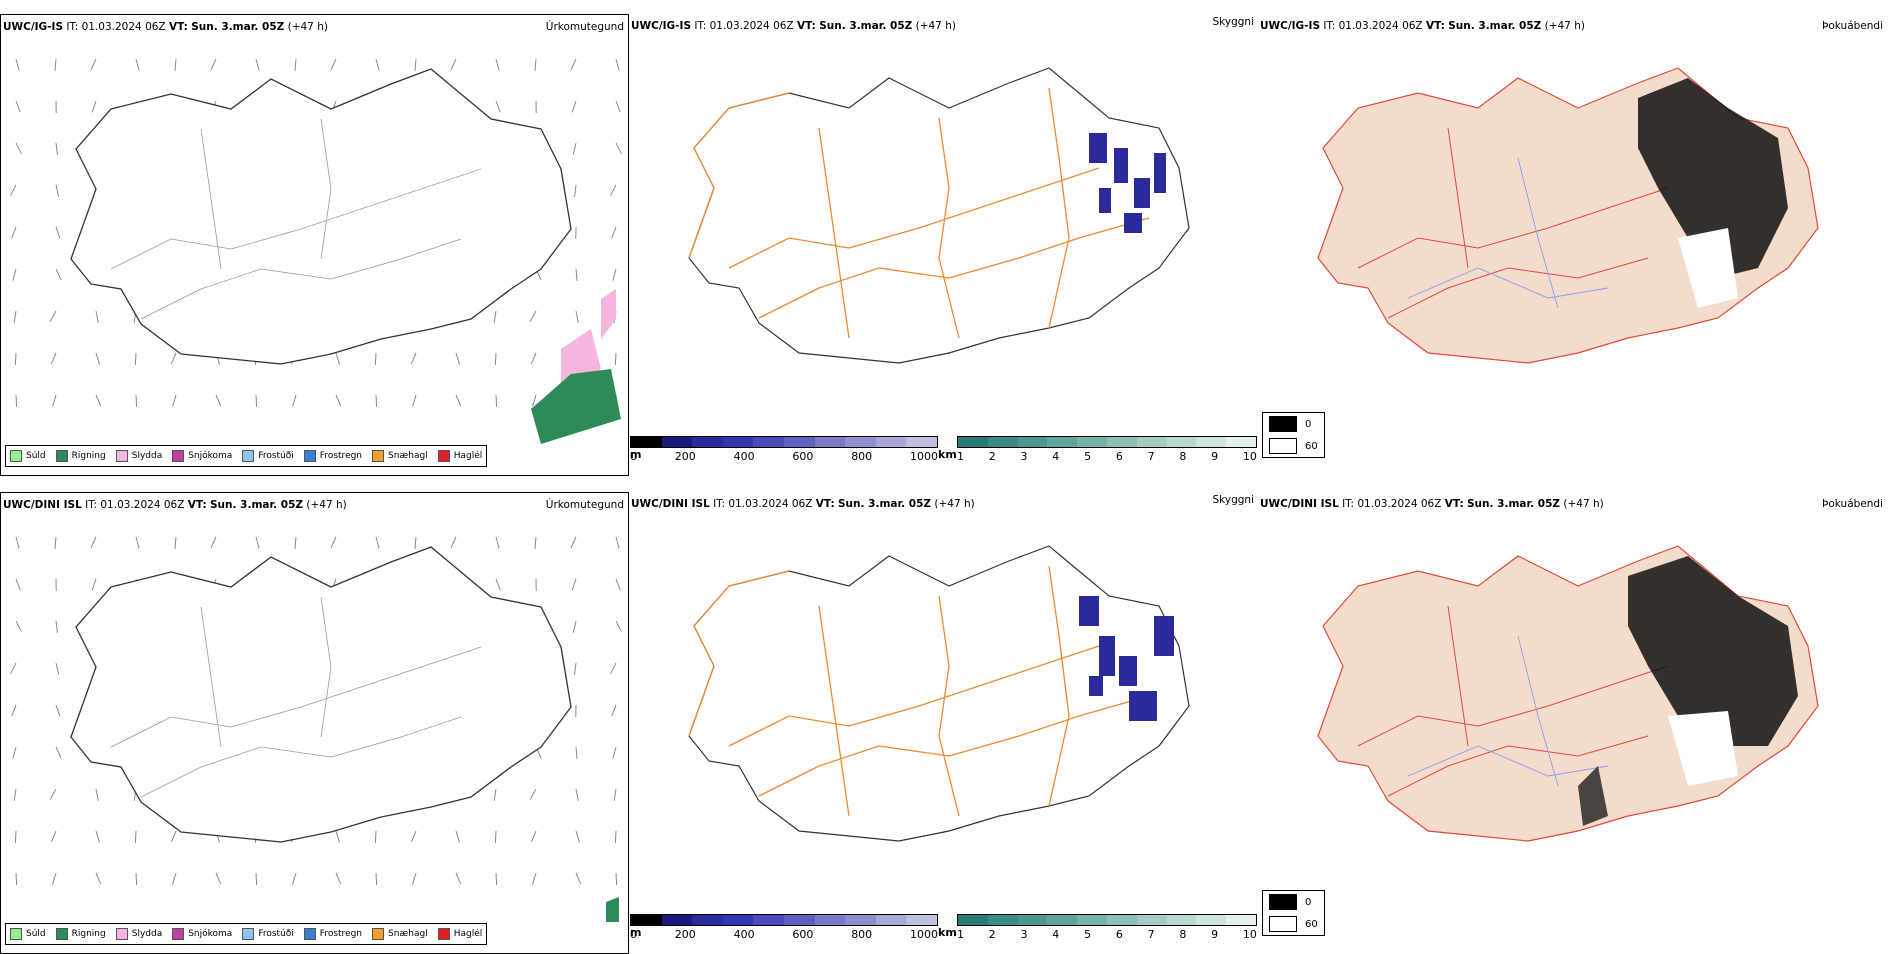 This screenshot has height=954, width=1900. I want to click on legend-item: Haglél, so click(460, 456).